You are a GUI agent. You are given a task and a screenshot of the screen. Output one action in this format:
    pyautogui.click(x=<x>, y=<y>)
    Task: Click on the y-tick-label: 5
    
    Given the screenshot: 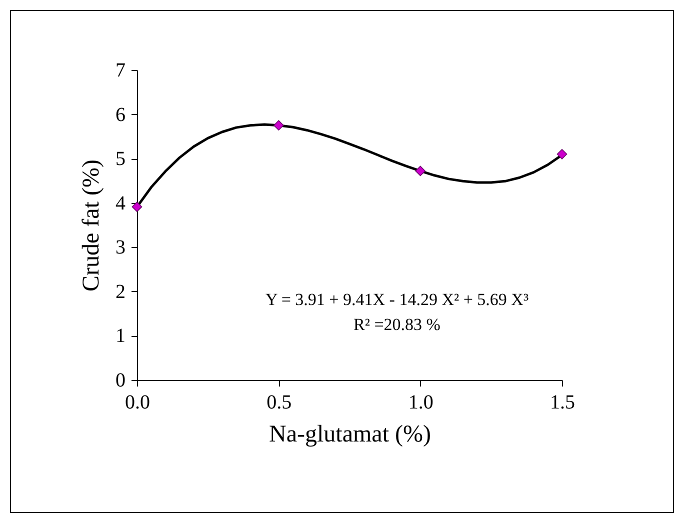 What is the action you would take?
    pyautogui.click(x=121, y=159)
    